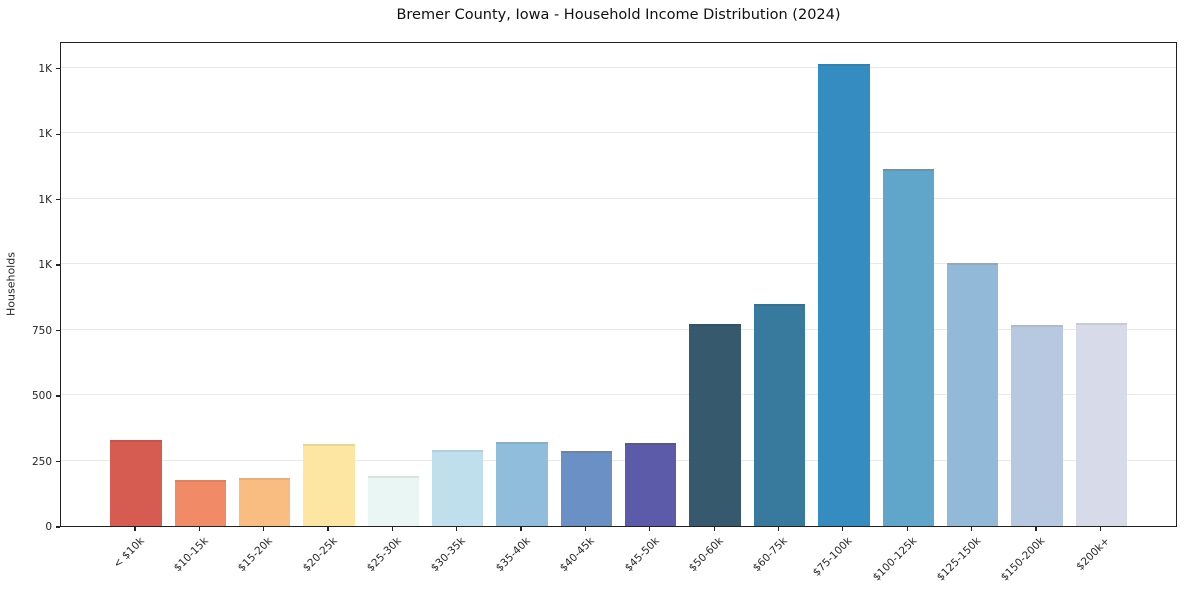  I want to click on x-tick-label: $30-35k, so click(449, 555).